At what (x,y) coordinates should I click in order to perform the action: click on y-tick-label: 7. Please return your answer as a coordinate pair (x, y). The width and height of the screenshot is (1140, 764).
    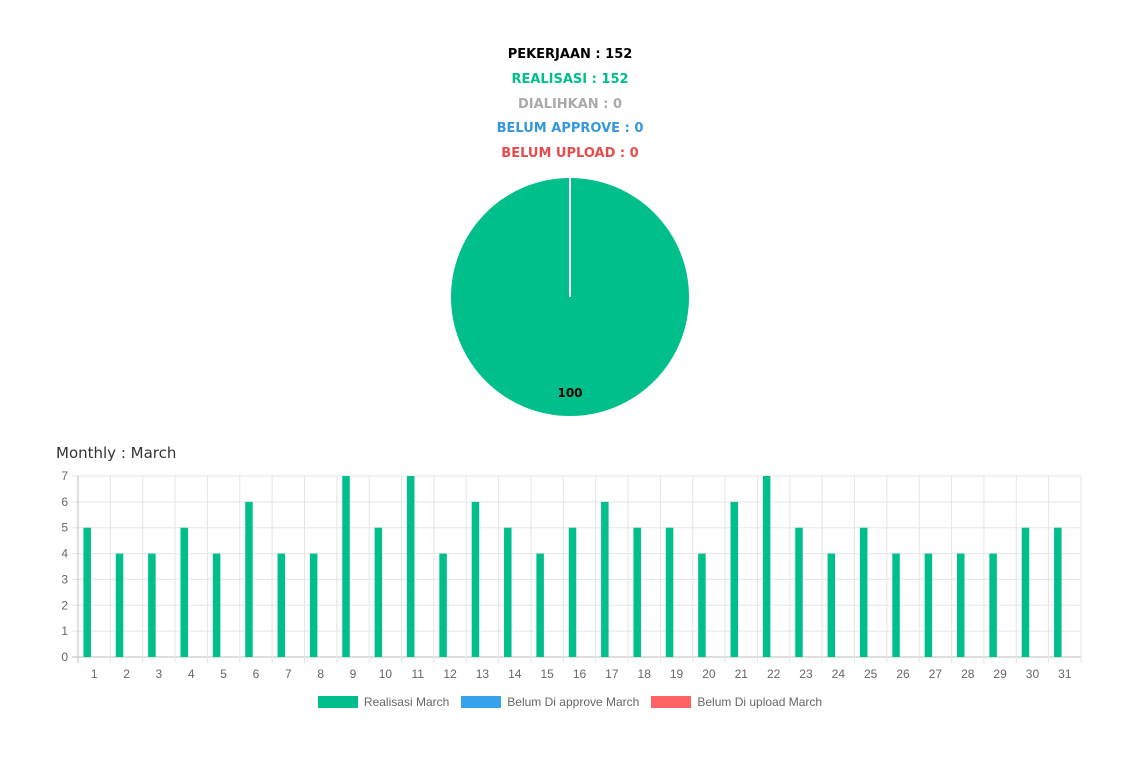
    Looking at the image, I should click on (64, 476).